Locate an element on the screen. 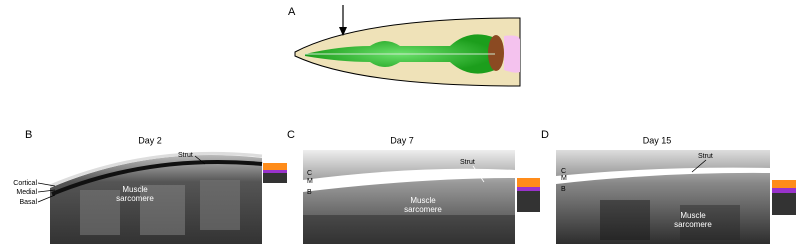  panel-label: C is located at coordinates (291, 135).